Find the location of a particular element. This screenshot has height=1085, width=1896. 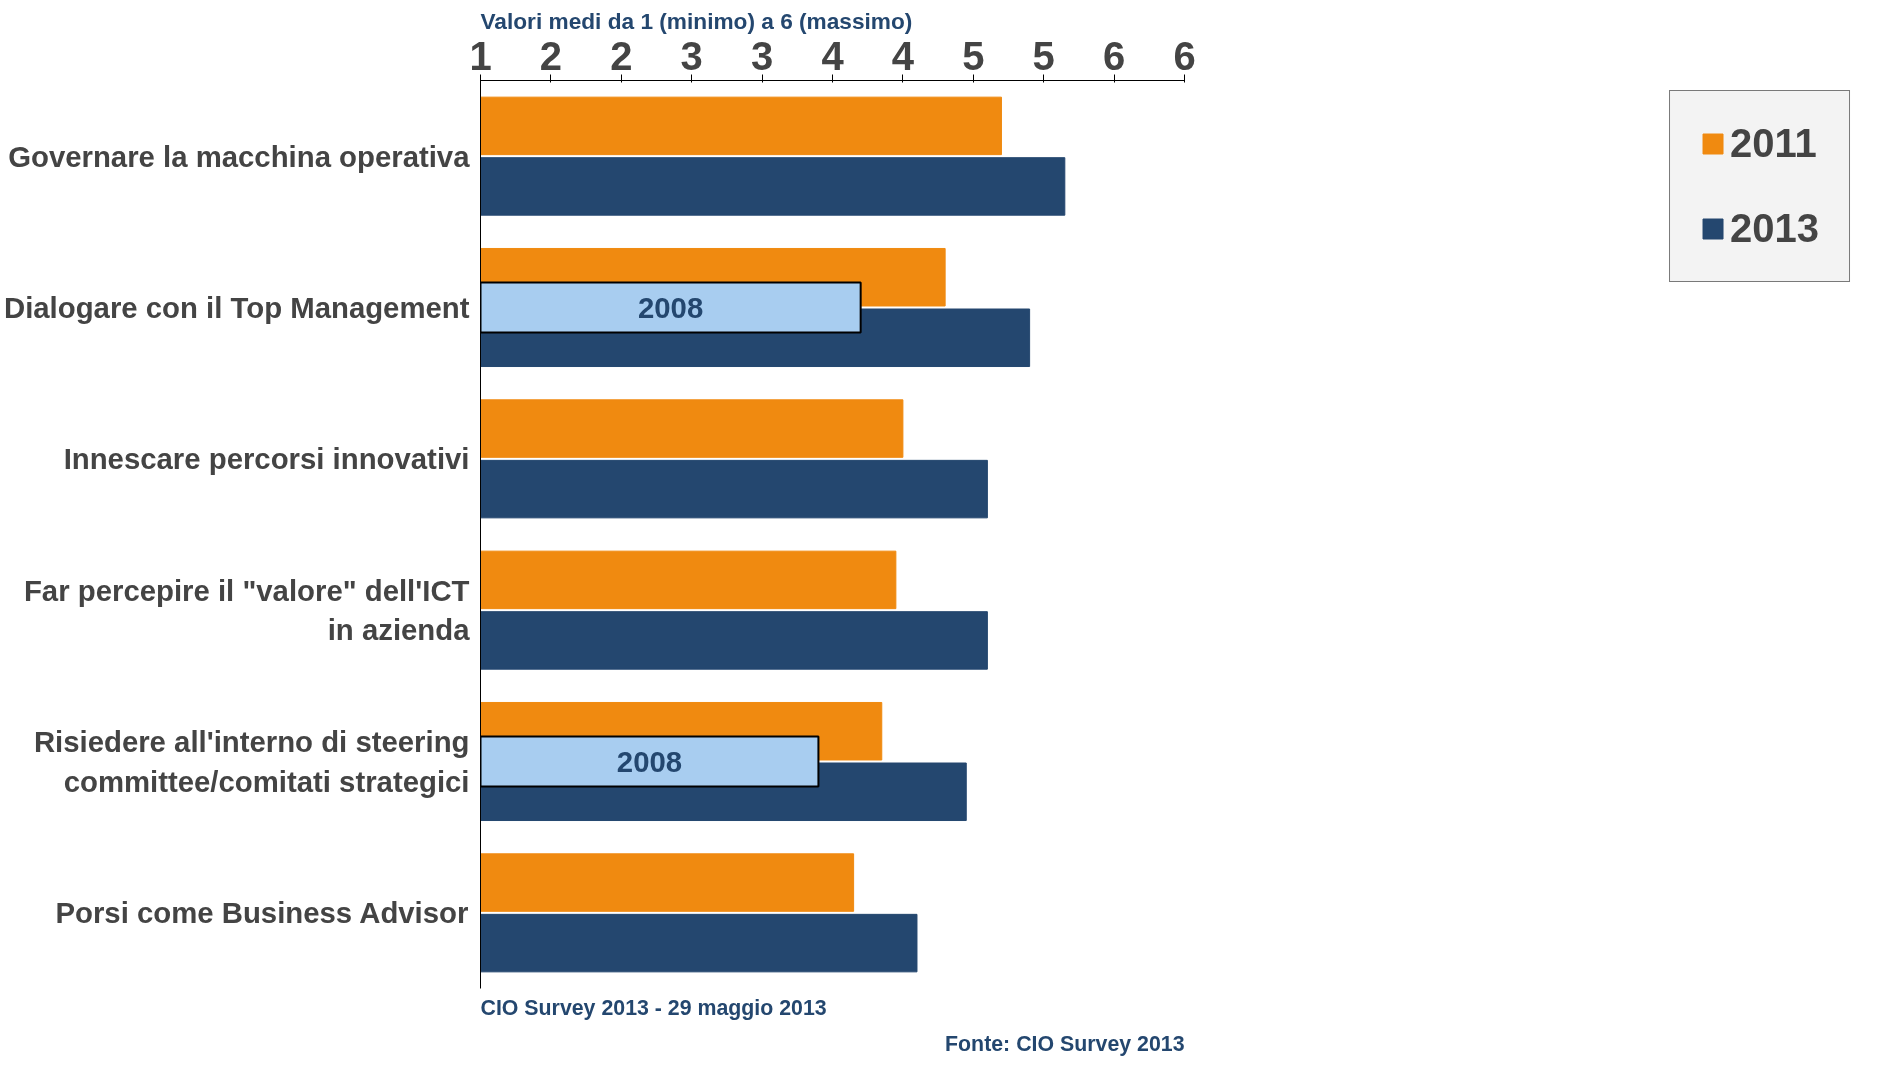

y-tick-label: Risiedere all'interno di steering committee/comitati strategici is located at coordinates (251, 761).